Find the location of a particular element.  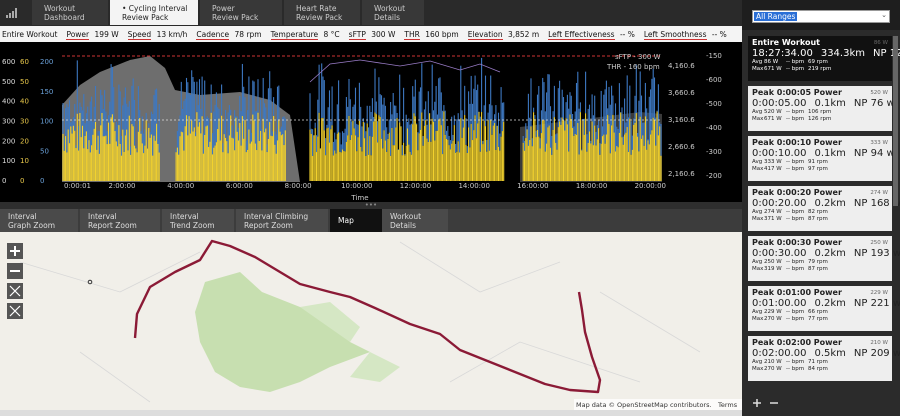

add-range is located at coordinates (757, 403).